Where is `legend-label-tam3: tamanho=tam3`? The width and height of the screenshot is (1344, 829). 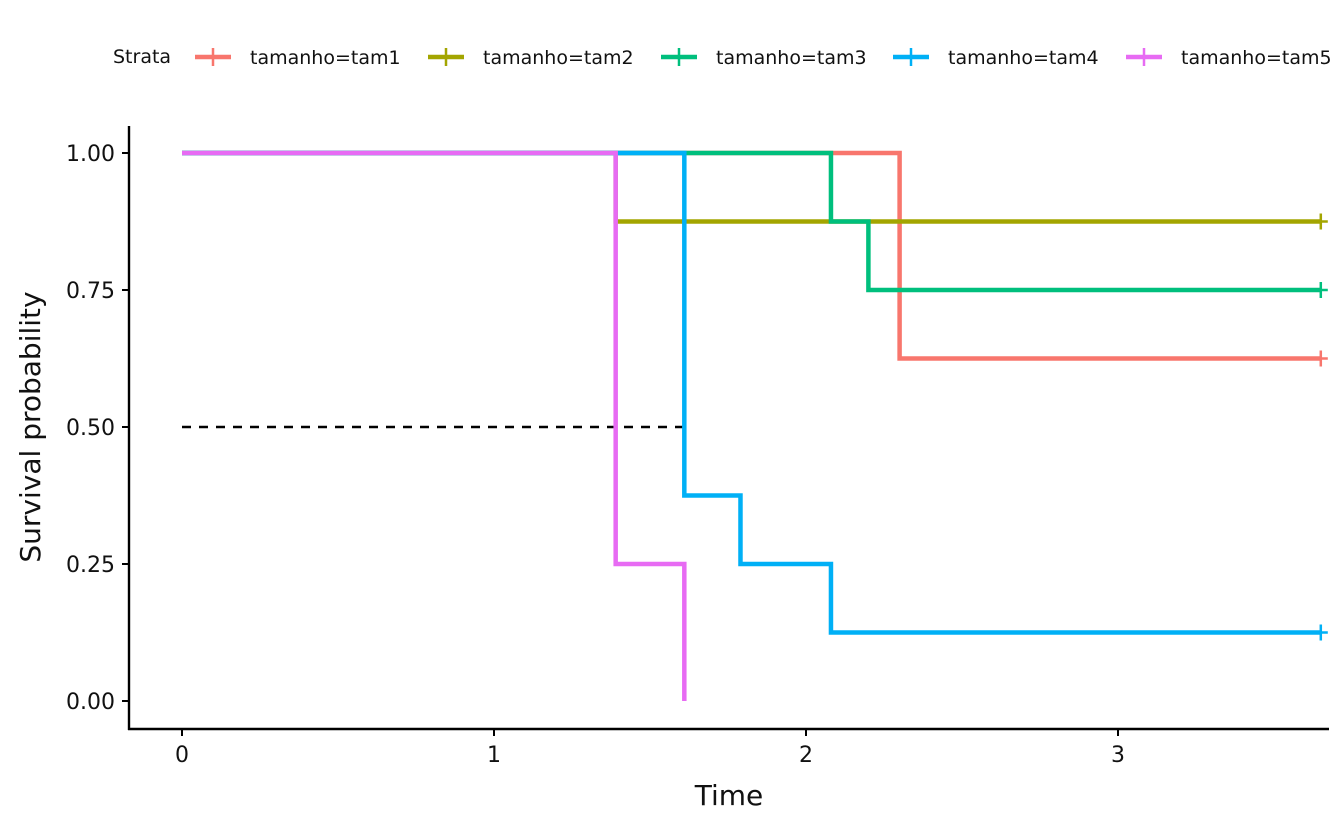
legend-label-tam3: tamanho=tam3 is located at coordinates (791, 58).